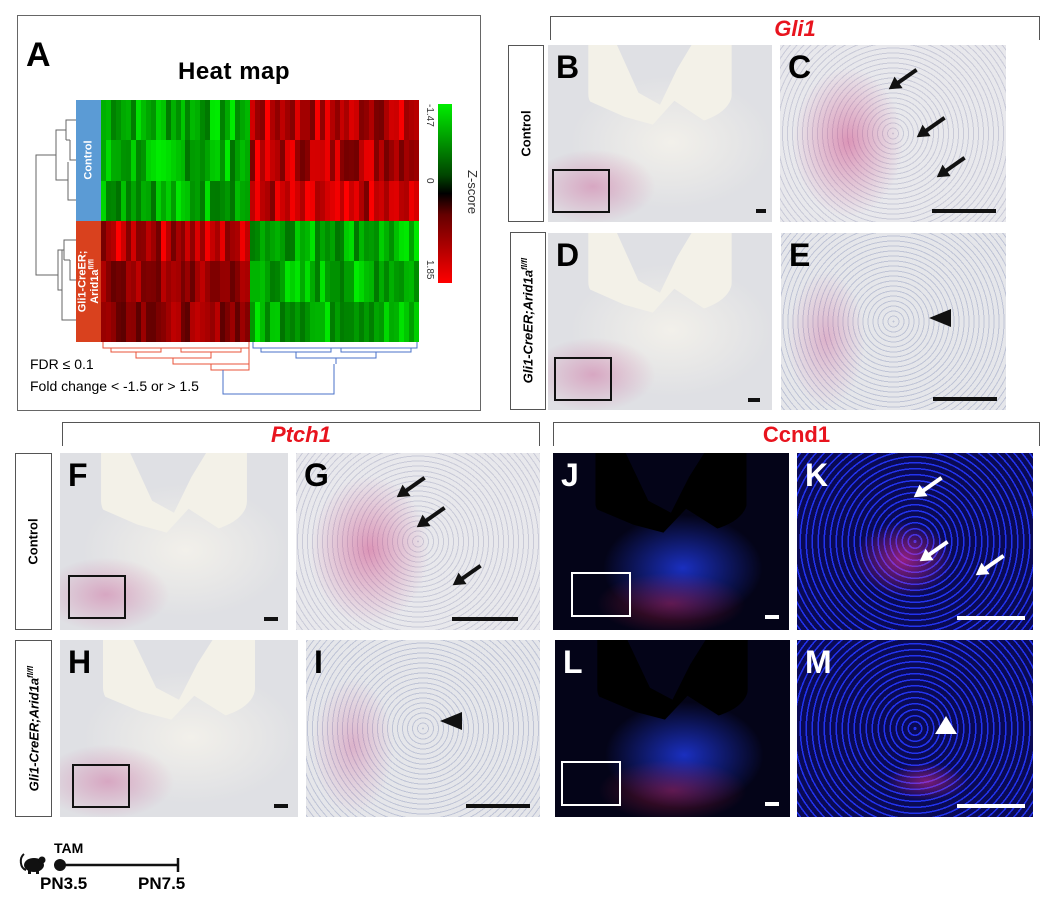  I want to click on tooth-crown, so click(174, 493).